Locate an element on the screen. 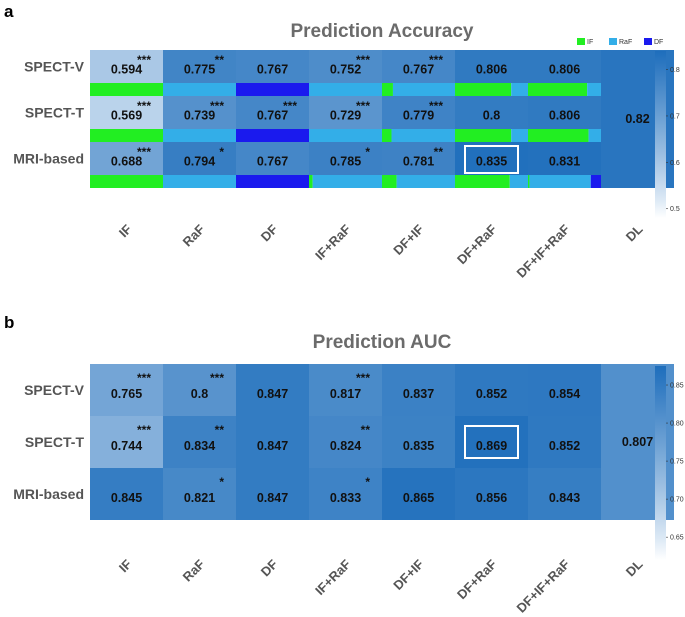 The height and width of the screenshot is (617, 685). cell-value-accuracy-r0-c2: 0.767 is located at coordinates (272, 70).